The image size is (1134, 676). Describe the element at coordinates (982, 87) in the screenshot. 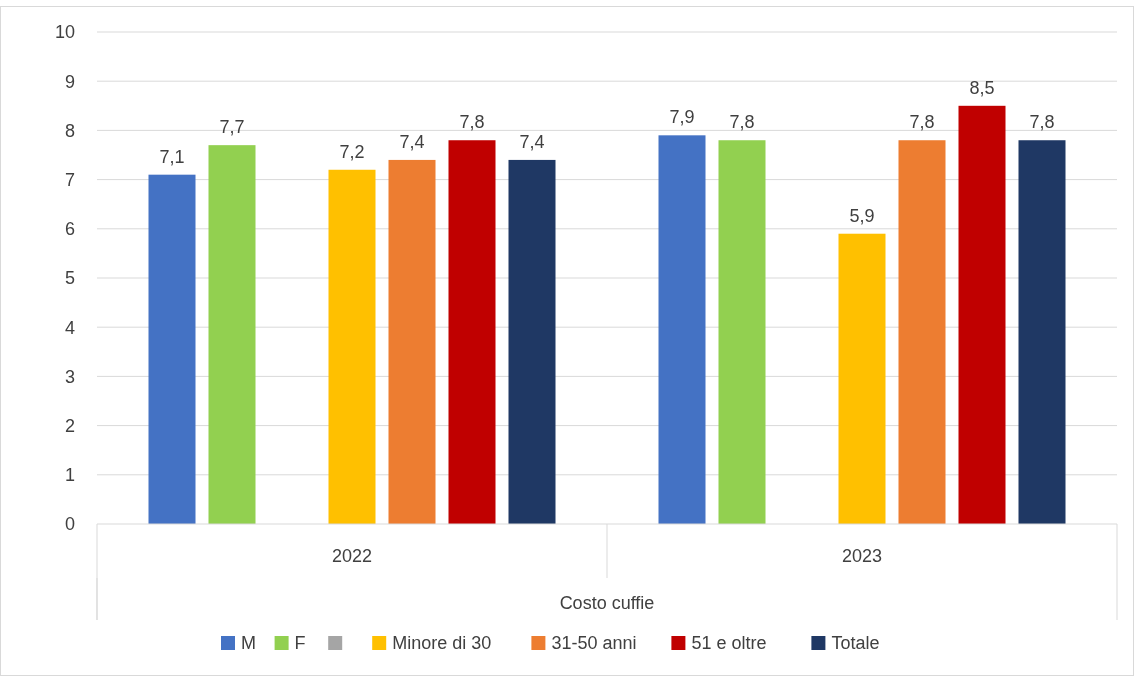

I see `data-label: 8,5` at that location.